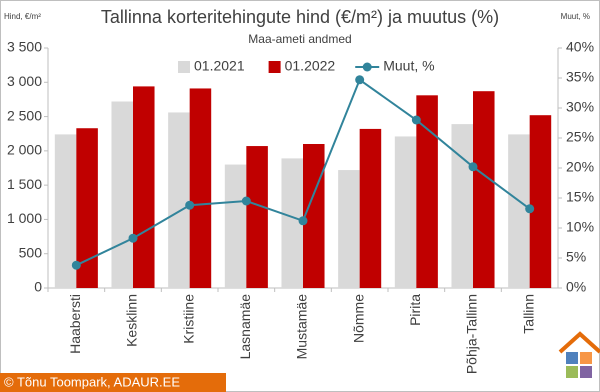  Describe the element at coordinates (580, 167) in the screenshot. I see `y2-tick-label: 20%` at that location.